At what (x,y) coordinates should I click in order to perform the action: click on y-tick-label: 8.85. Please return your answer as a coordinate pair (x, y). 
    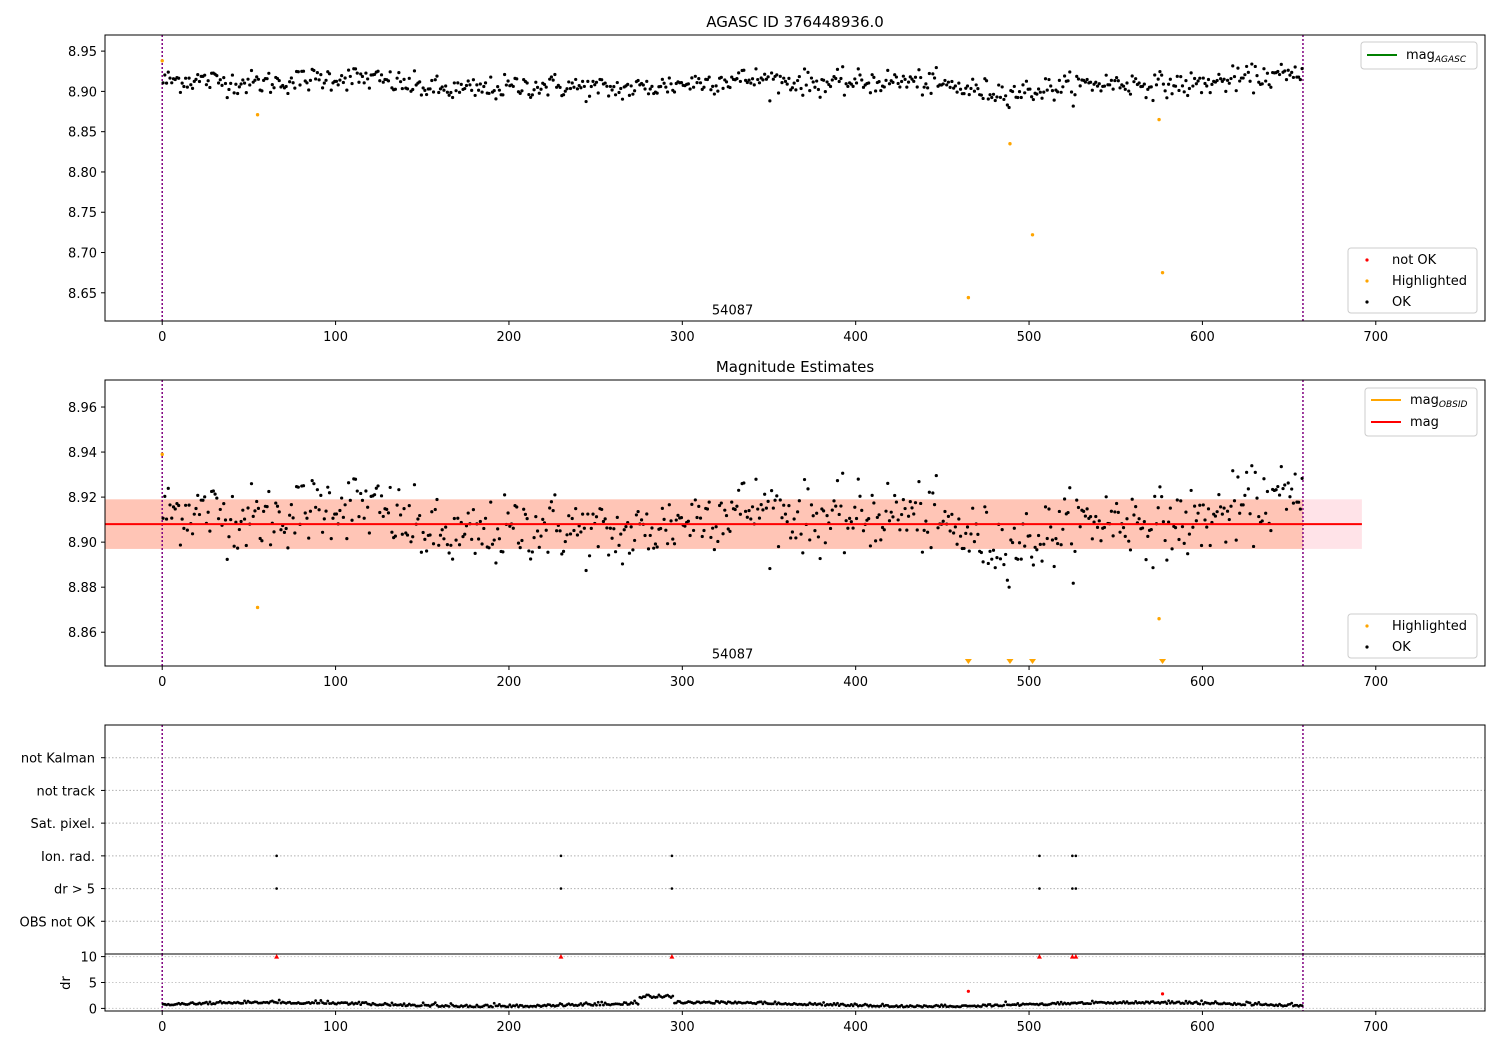
    Looking at the image, I should click on (82, 133).